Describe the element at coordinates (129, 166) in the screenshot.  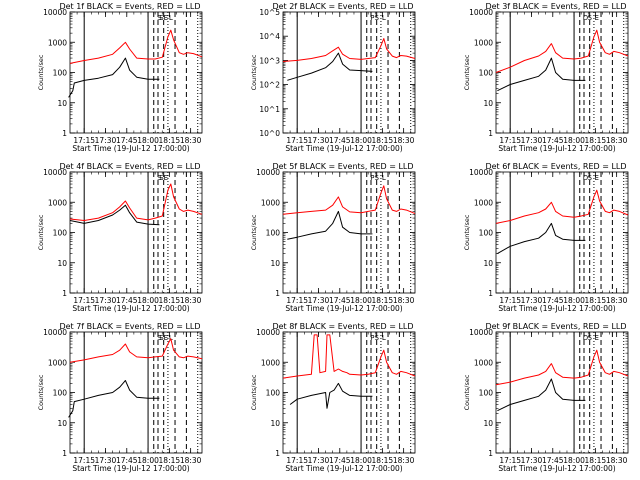
I see `chart-title: Det 4f BLACK = Events, RED = LLD` at that location.